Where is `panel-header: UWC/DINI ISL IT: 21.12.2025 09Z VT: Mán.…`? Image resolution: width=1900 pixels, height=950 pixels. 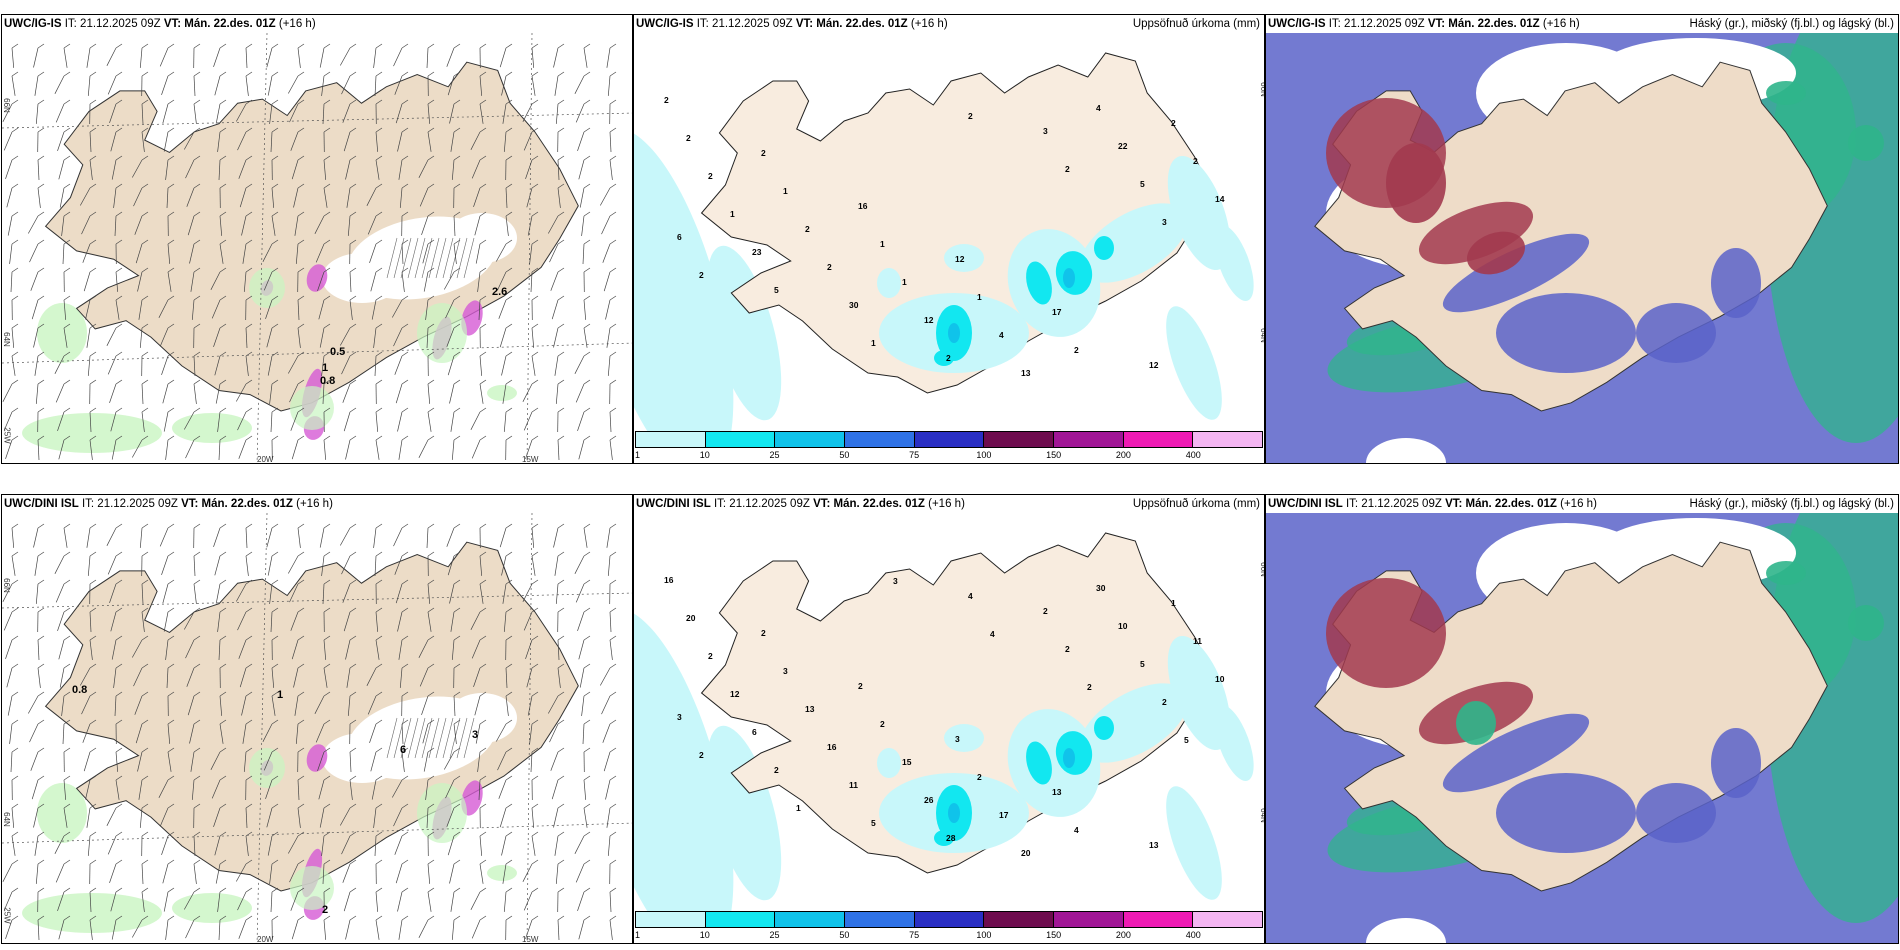 panel-header: UWC/DINI ISL IT: 21.12.2025 09Z VT: Mán.… is located at coordinates (1432, 504).